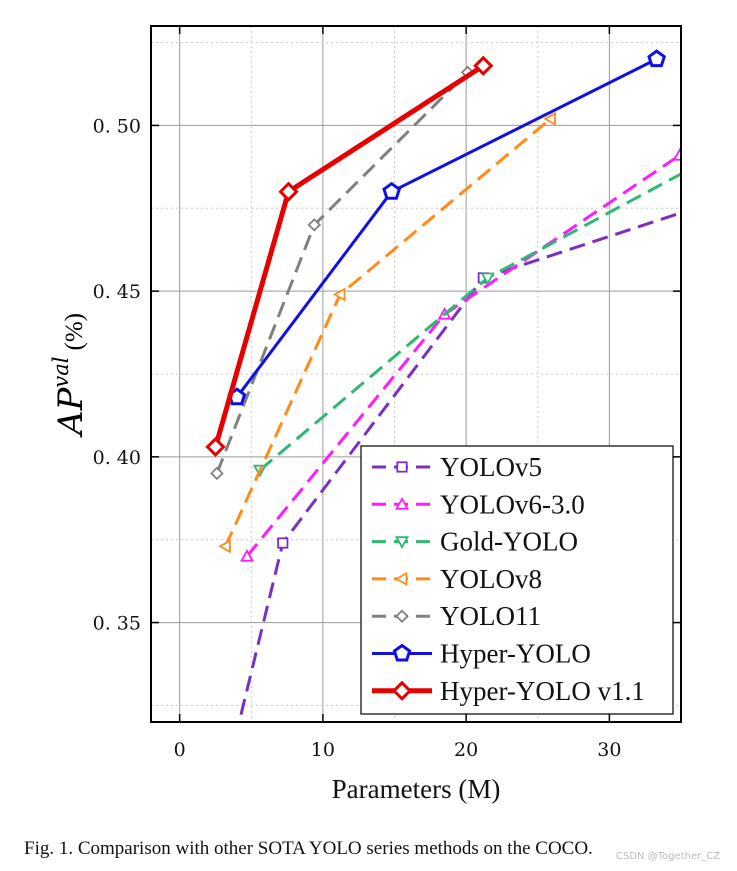 The image size is (737, 871). I want to click on legend-label: Gold-YOLO, so click(509, 542).